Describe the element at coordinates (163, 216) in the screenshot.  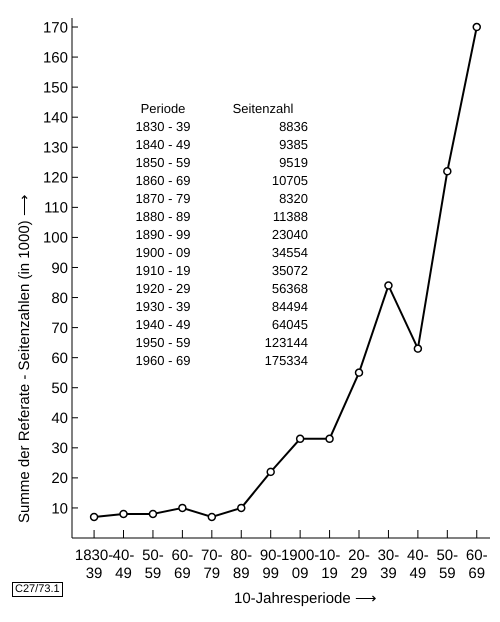
I see `annotation: 1880 - 89` at that location.